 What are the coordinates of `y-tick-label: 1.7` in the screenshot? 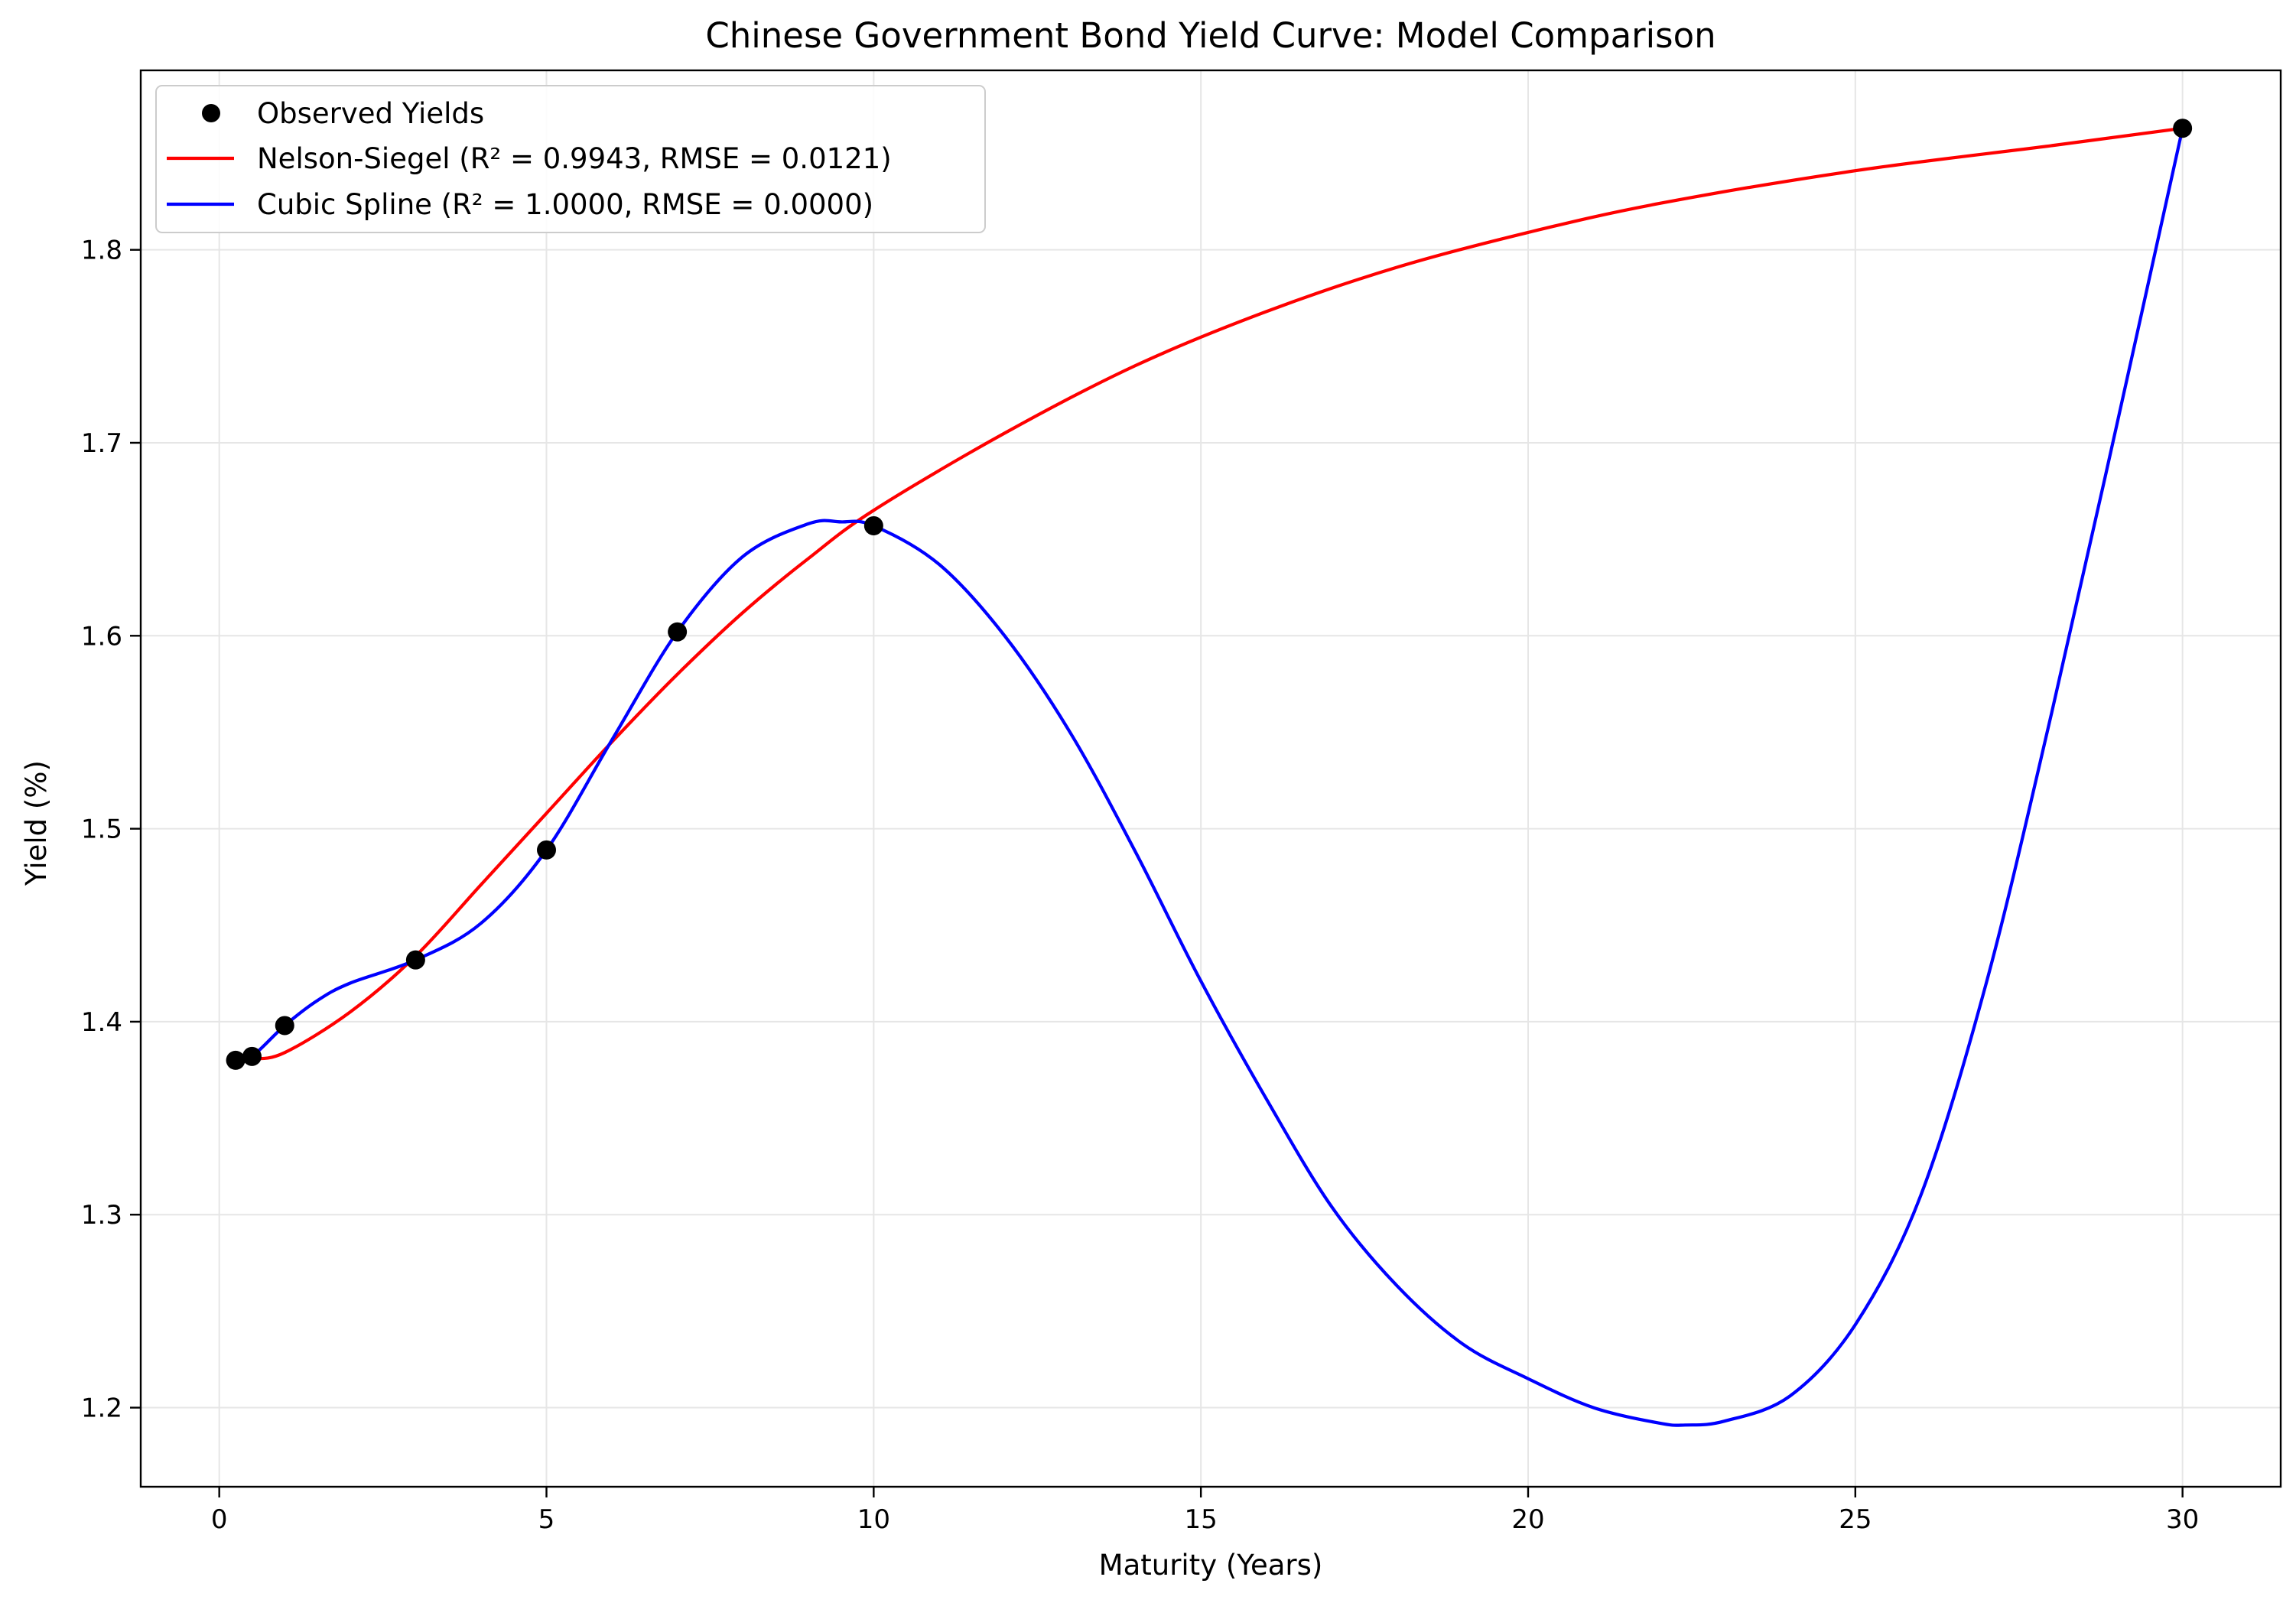 It's located at (102, 443).